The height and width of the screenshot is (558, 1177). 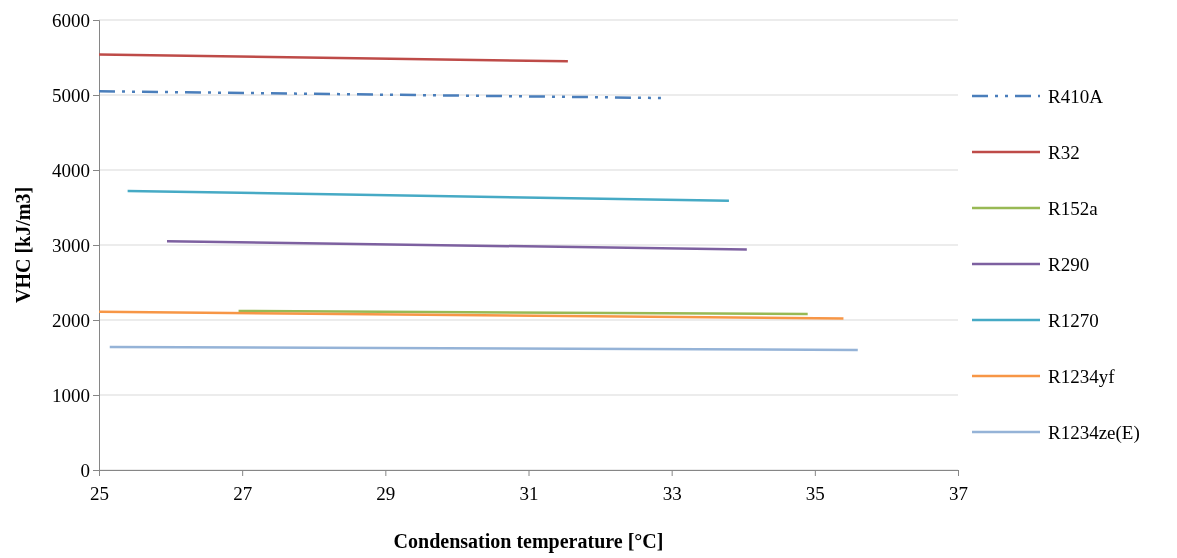 What do you see at coordinates (23, 245) in the screenshot?
I see `y-axis-title: VHC [kJ/m3]` at bounding box center [23, 245].